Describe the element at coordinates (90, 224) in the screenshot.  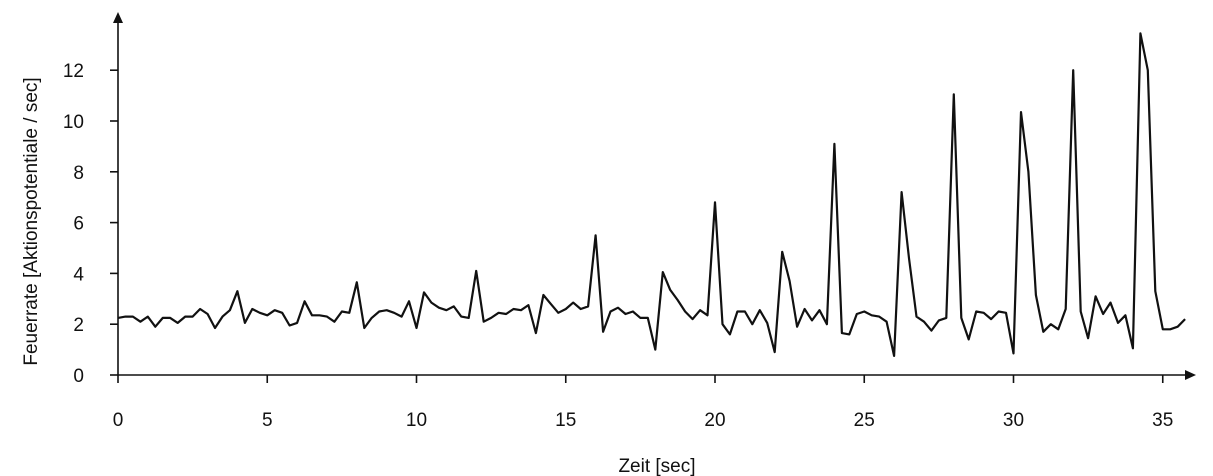
I see `y-ticks: 0 2 4 6 8 10 12` at that location.